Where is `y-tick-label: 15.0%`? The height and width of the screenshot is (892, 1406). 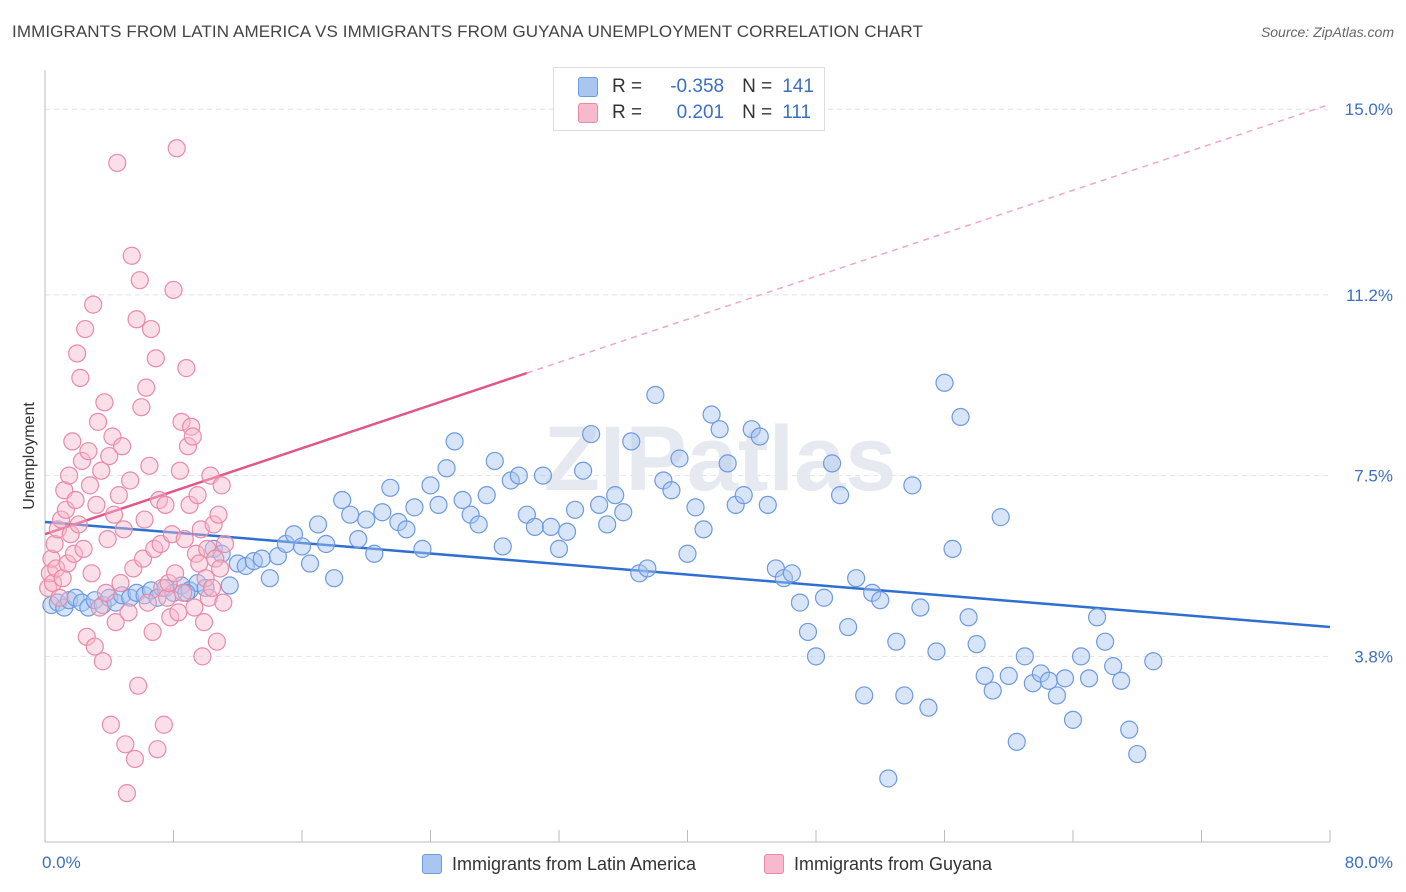 y-tick-label: 15.0% is located at coordinates (1369, 109).